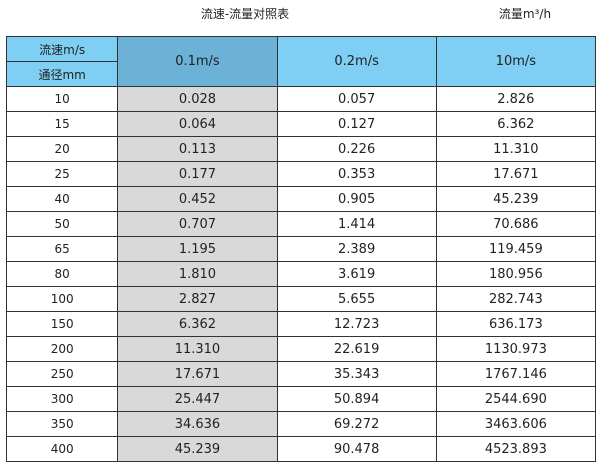 This screenshot has width=600, height=466. What do you see at coordinates (516, 61) in the screenshot?
I see `column-header: 10m/s` at bounding box center [516, 61].